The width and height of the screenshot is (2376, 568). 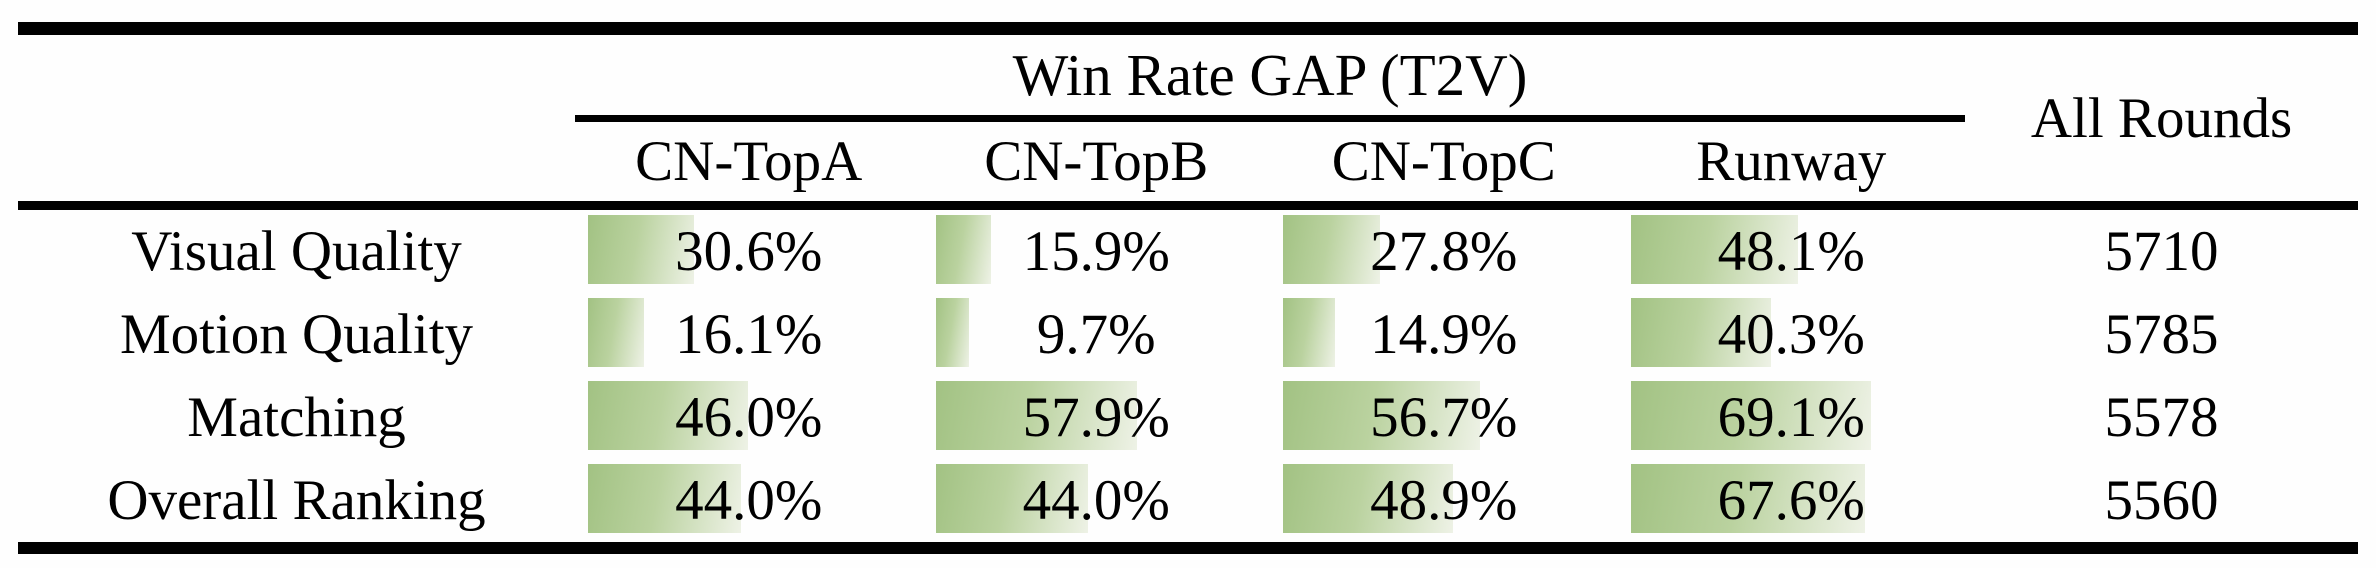 I want to click on table-row: Matching 46.0% 57.9% 56.7% 69.1% 5578, so click(x=1188, y=417).